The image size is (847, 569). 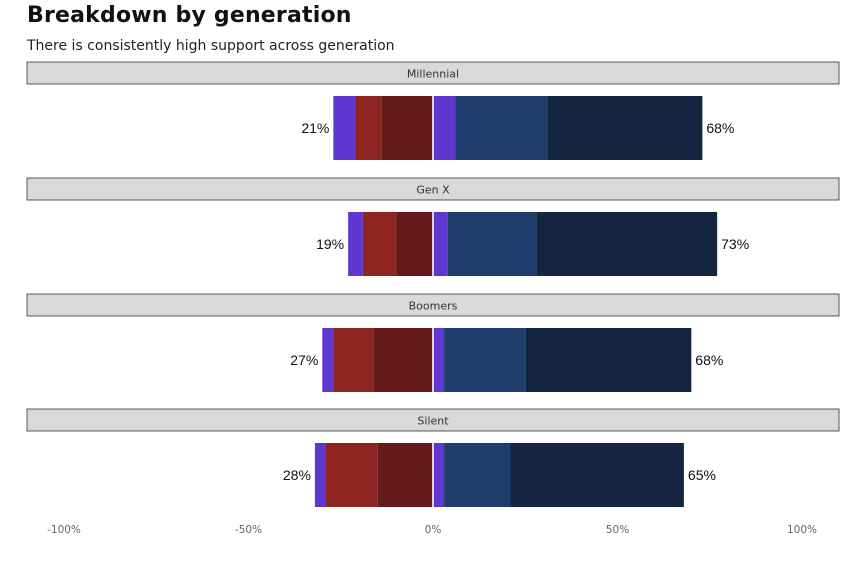 I want to click on x-tick-label-0-: 0%, so click(x=433, y=530).